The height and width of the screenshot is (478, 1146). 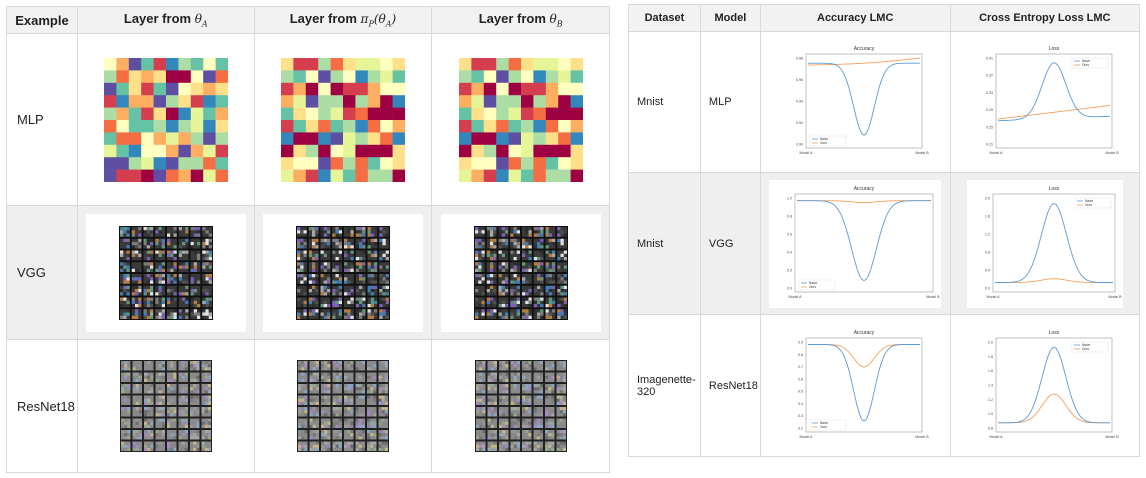 What do you see at coordinates (800, 428) in the screenshot?
I see `y-tick-label: 0.2` at bounding box center [800, 428].